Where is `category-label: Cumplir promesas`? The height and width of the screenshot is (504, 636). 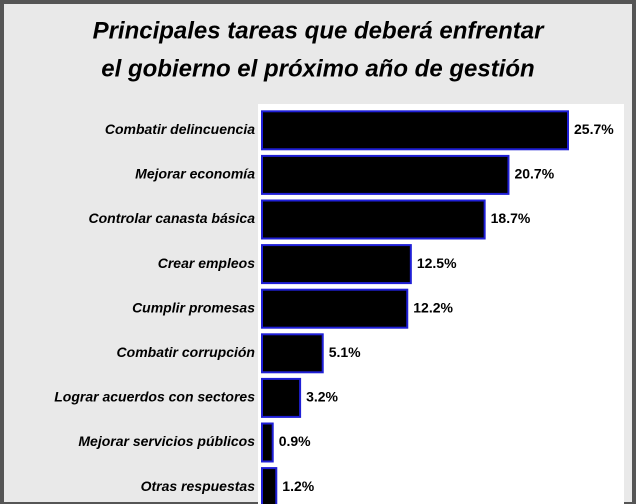 category-label: Cumplir promesas is located at coordinates (193, 307).